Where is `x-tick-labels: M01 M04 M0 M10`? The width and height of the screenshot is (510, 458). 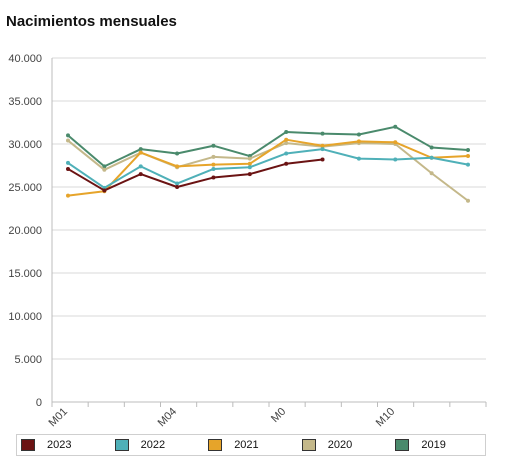 x-tick-labels: M01 M04 M0 M10 is located at coordinates (221, 418).